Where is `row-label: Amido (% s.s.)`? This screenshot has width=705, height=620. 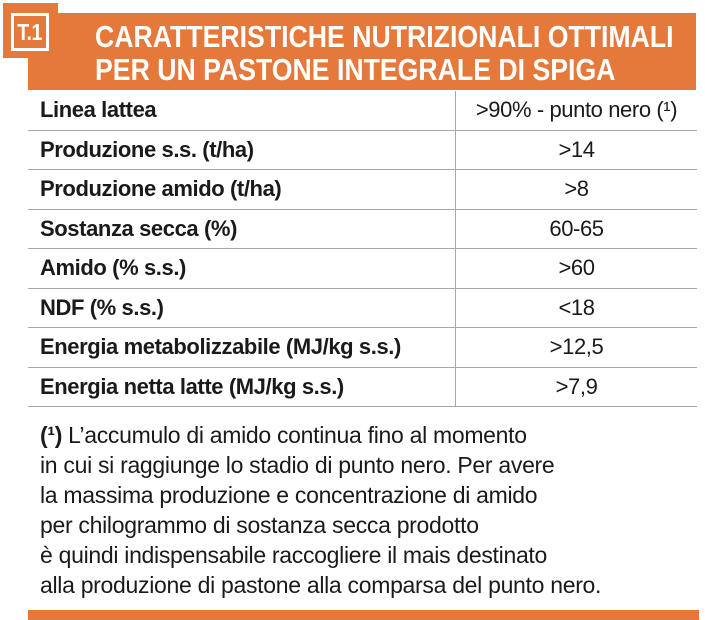
row-label: Amido (% s.s.) is located at coordinates (113, 268).